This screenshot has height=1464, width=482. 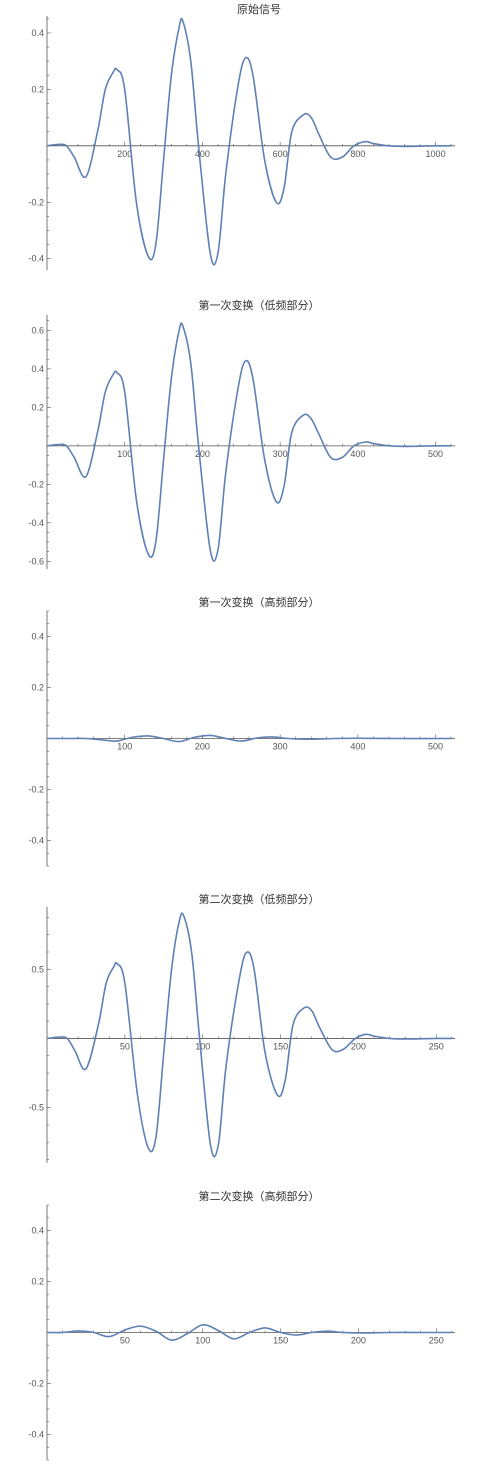 I want to click on y-tick-label: -0.5, so click(x=36, y=1108).